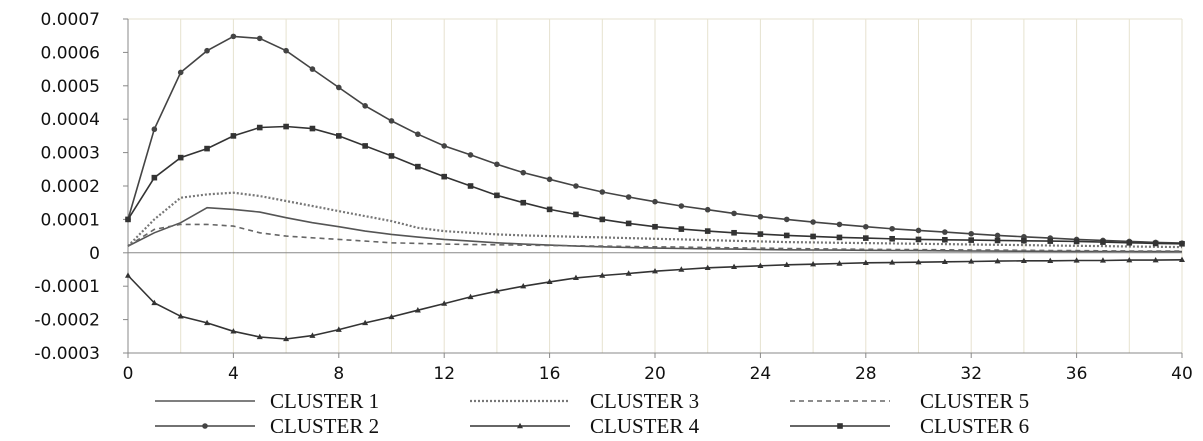  I want to click on y-tick-label: 0.0002, so click(70, 187).